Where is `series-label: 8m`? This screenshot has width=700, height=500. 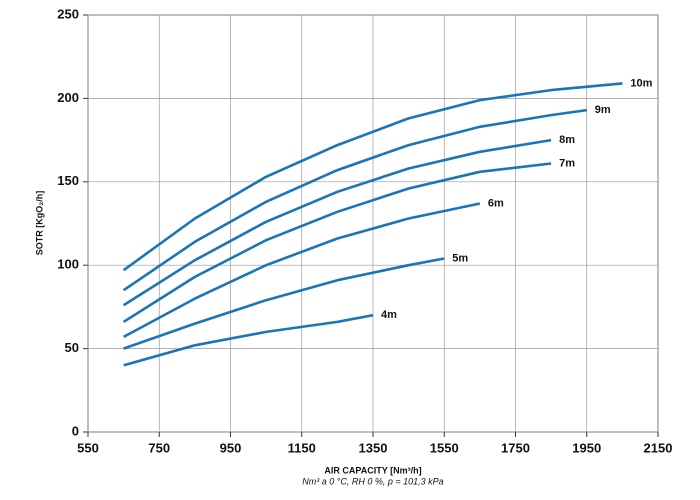 series-label: 8m is located at coordinates (567, 140).